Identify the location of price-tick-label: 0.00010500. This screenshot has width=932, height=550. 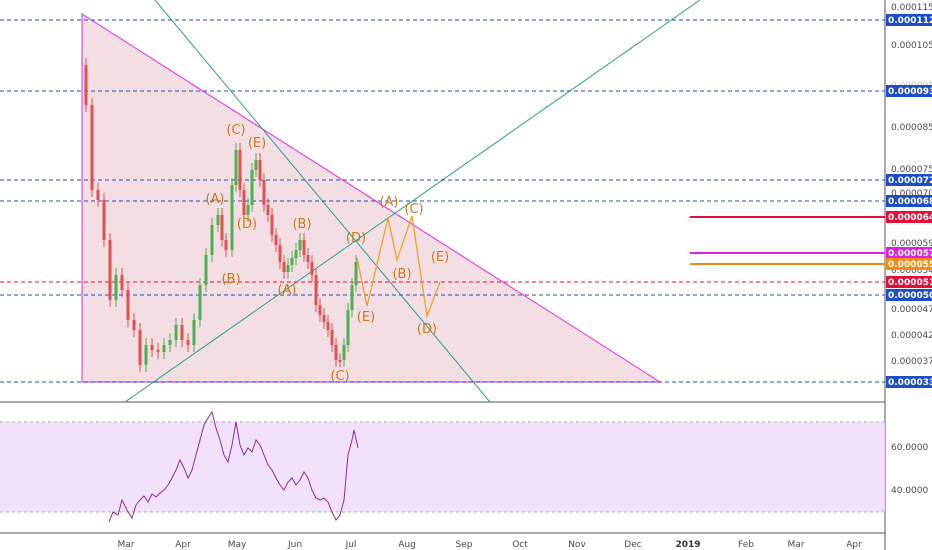
(911, 46).